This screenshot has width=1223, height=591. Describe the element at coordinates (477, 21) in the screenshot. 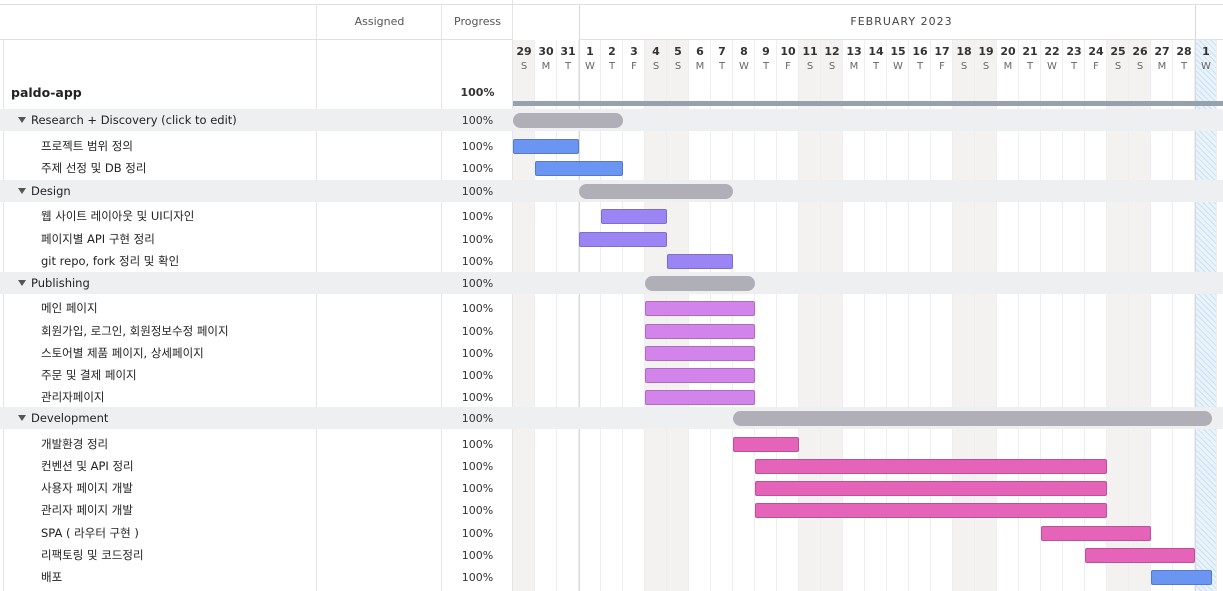

I see `progress-column-header: Progress` at that location.